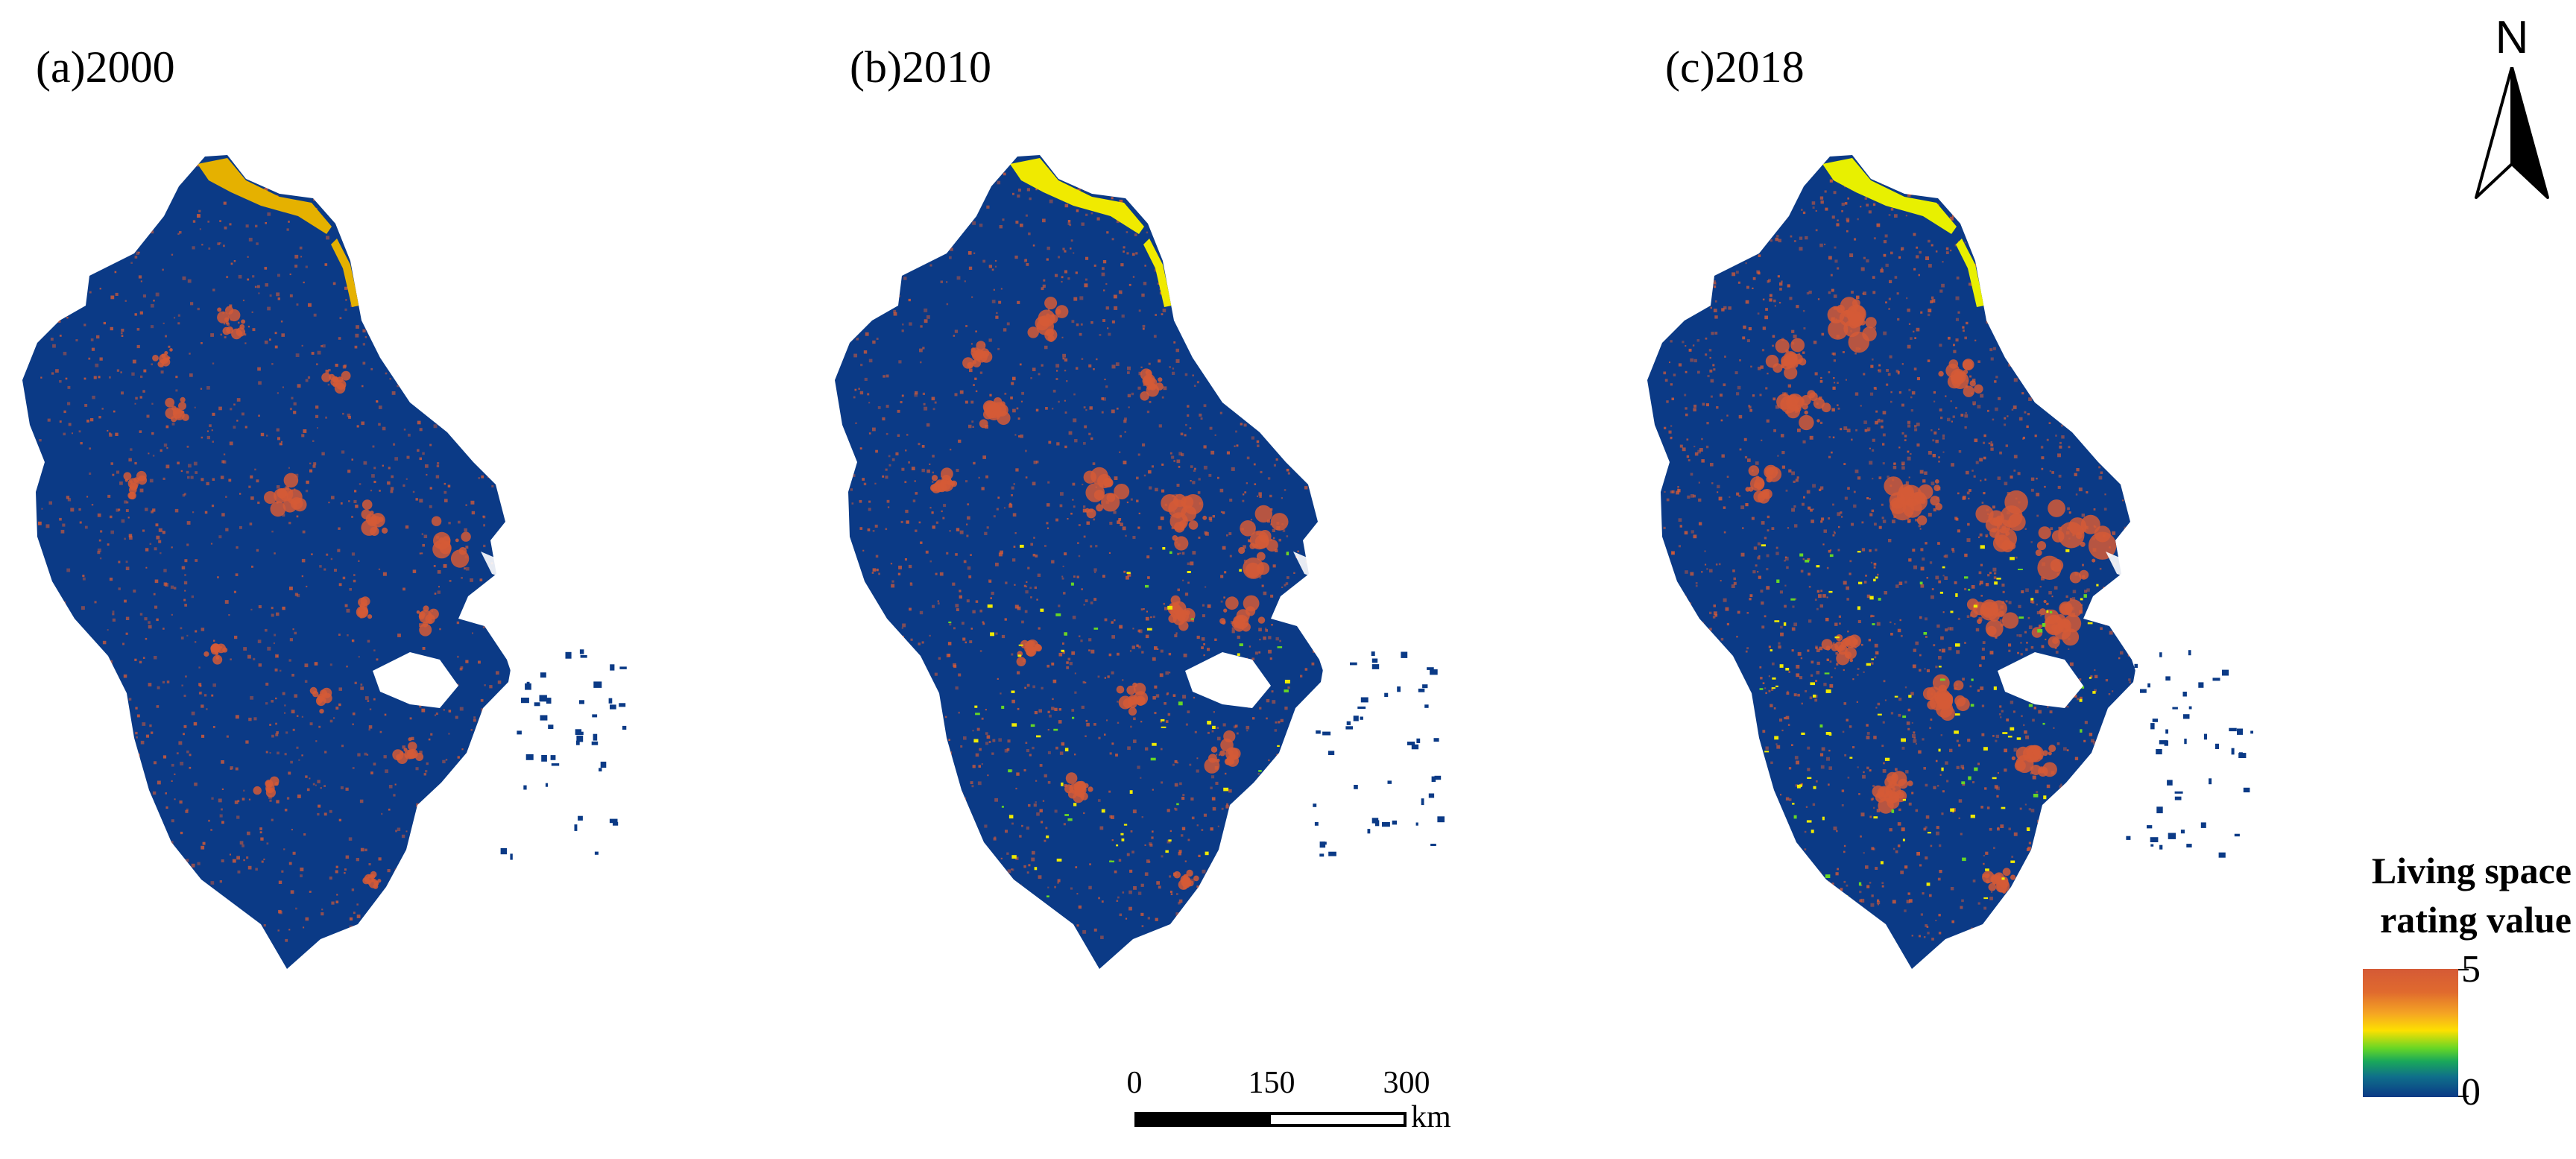  What do you see at coordinates (2176, 646) in the screenshot?
I see `estuary` at bounding box center [2176, 646].